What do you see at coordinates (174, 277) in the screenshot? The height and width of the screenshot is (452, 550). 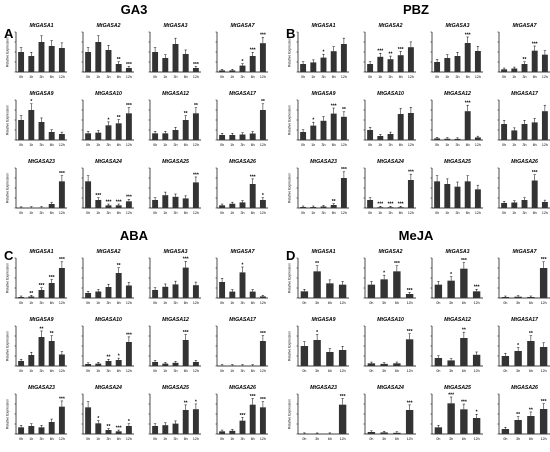 I see `gene-chart-mtgasa3: MtGASA3 0h 1h 3h *** 6h 12h` at bounding box center [174, 277].